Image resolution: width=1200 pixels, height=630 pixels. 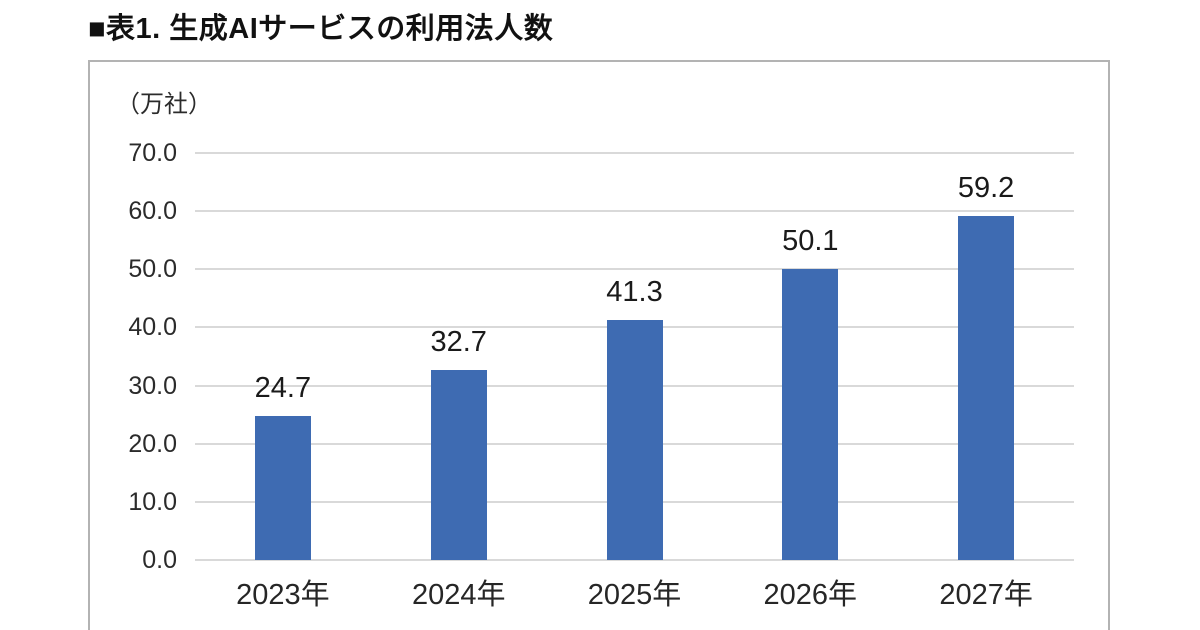 I want to click on y-axis-unit-label: （万社）, so click(x=164, y=104).